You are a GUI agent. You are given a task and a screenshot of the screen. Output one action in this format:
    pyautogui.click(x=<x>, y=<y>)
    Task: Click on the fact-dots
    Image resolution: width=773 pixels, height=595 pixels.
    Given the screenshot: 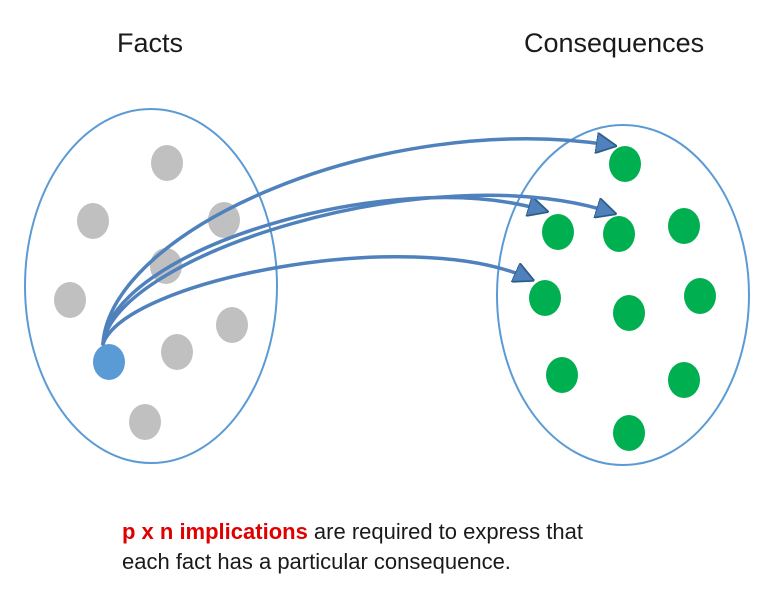 What is the action you would take?
    pyautogui.click(x=151, y=292)
    